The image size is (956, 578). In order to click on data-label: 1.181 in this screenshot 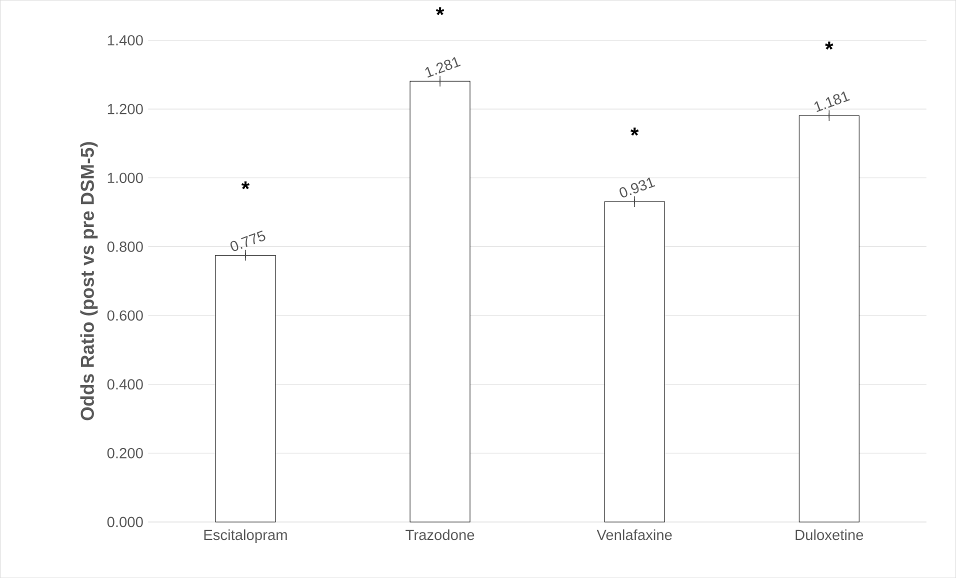, I will do `click(832, 101)`.